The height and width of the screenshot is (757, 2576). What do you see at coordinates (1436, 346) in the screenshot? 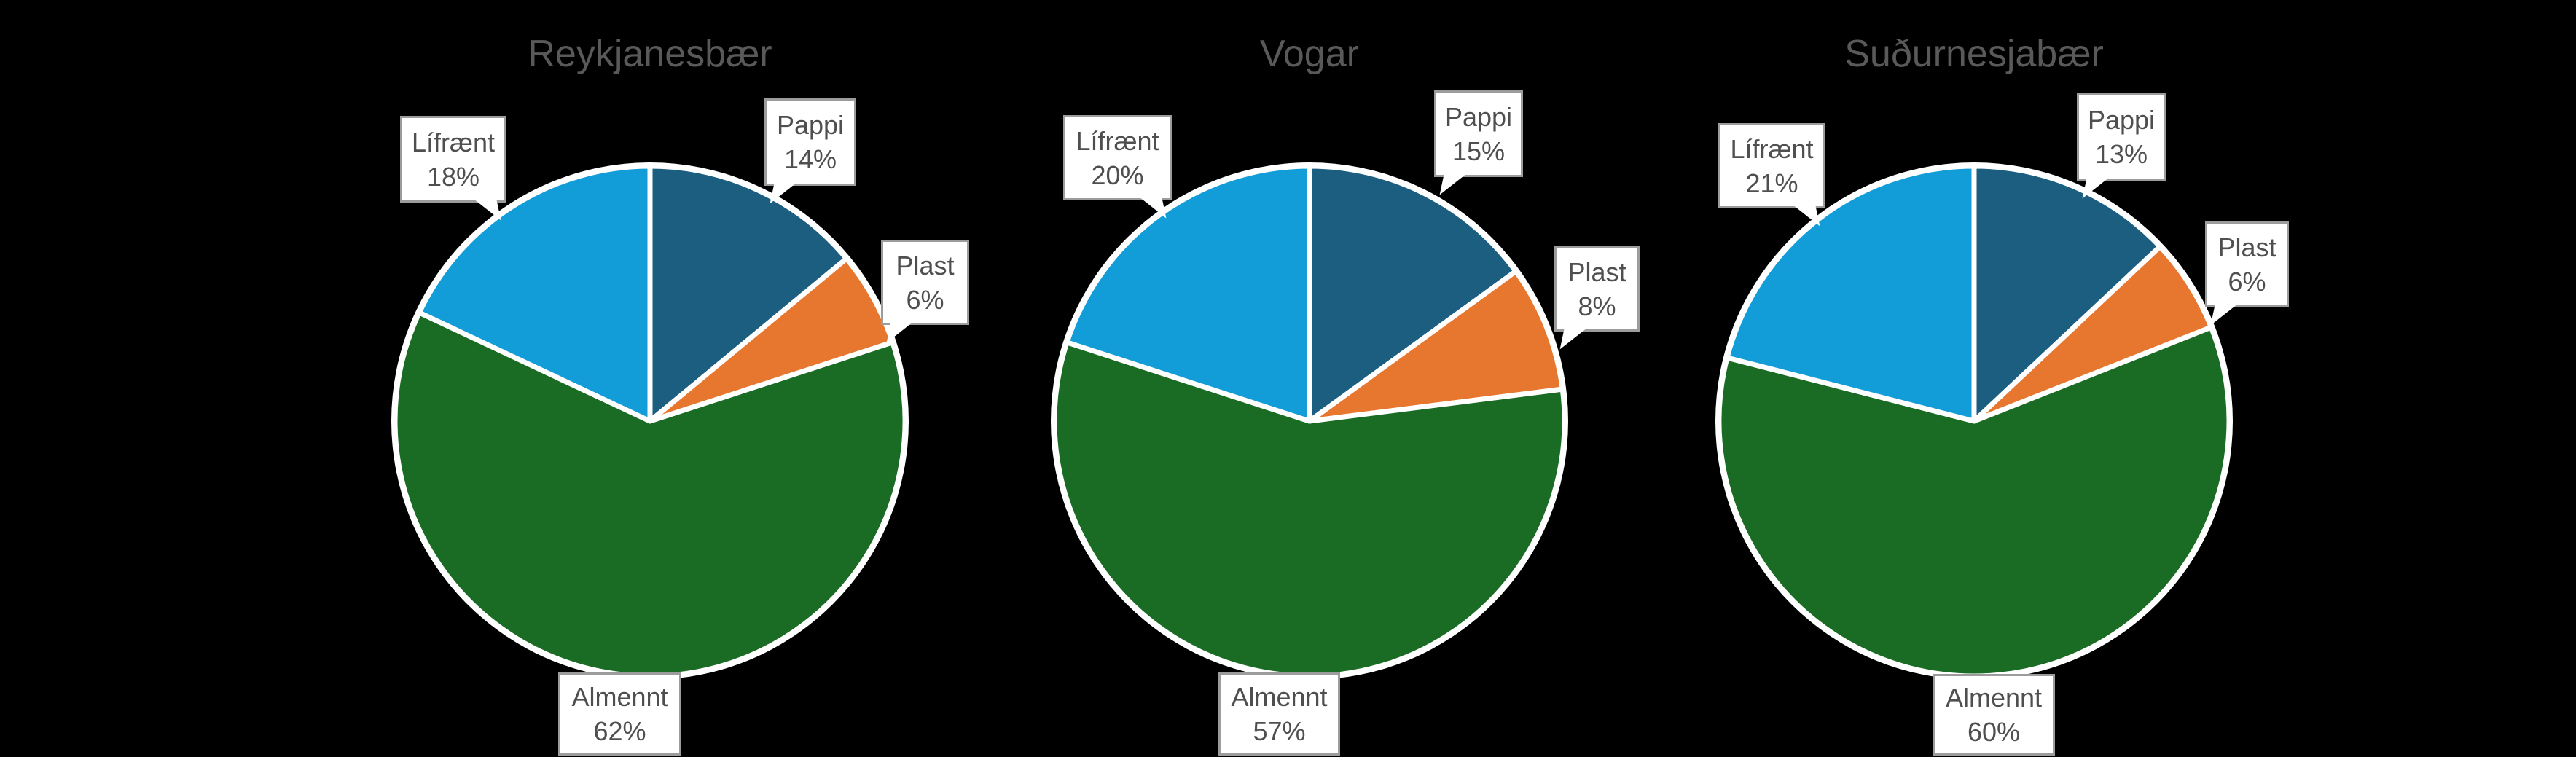
I see `pie-slice-plast` at bounding box center [1436, 346].